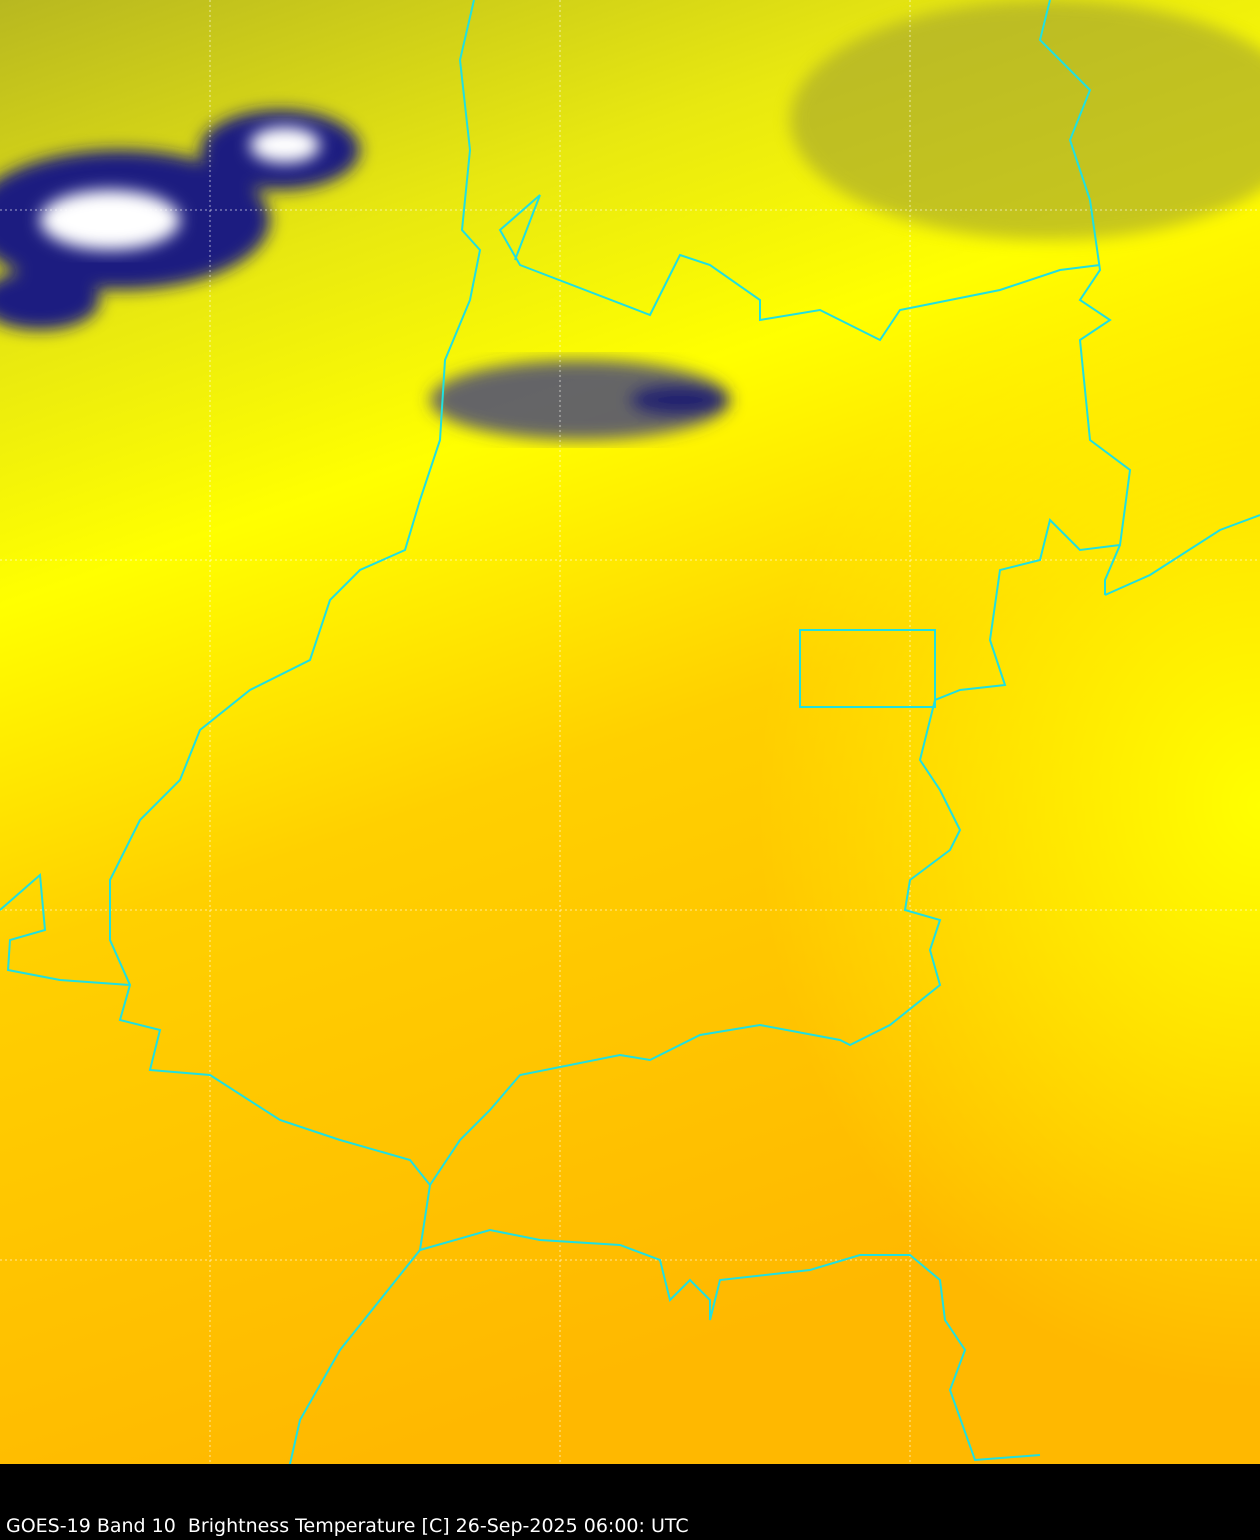 This screenshot has width=1260, height=1540. What do you see at coordinates (1025, 120) in the screenshot?
I see `grey-cloud-ne` at bounding box center [1025, 120].